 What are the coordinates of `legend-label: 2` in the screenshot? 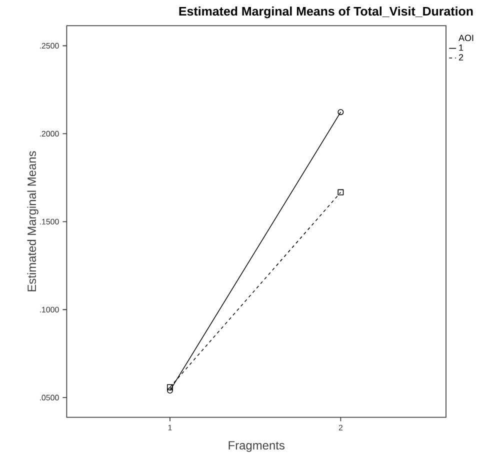 It's located at (461, 57).